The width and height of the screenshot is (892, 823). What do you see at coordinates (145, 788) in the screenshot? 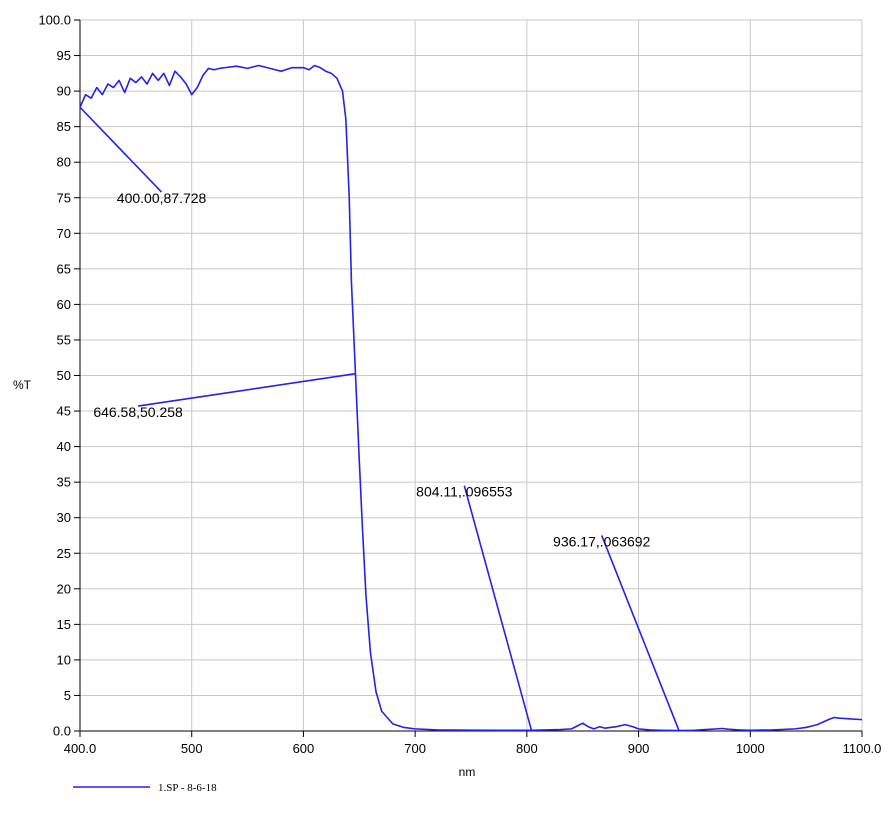
I see `legend: 1.SP - 8-6-18` at bounding box center [145, 788].